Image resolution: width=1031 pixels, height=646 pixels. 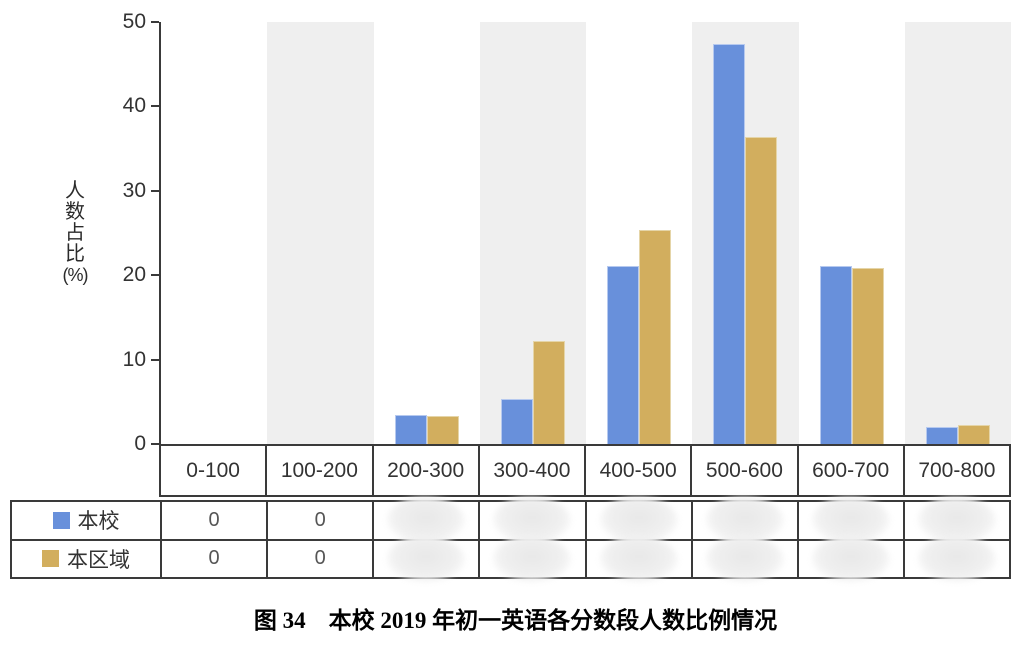 What do you see at coordinates (424, 470) in the screenshot?
I see `x-category-label: 200-300` at bounding box center [424, 470].